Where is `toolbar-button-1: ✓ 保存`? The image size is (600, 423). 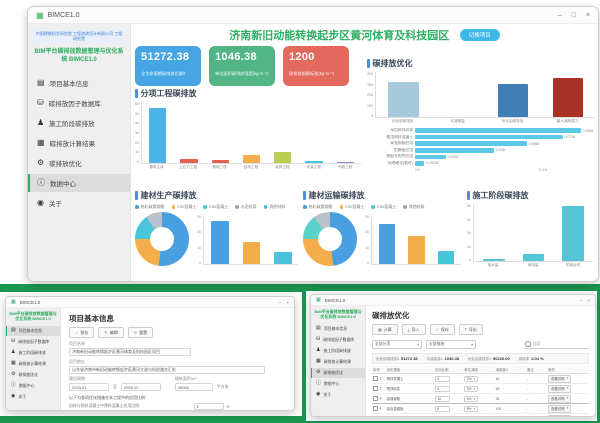
toolbar-button-1: ✓ 保存 is located at coordinates (82, 332).